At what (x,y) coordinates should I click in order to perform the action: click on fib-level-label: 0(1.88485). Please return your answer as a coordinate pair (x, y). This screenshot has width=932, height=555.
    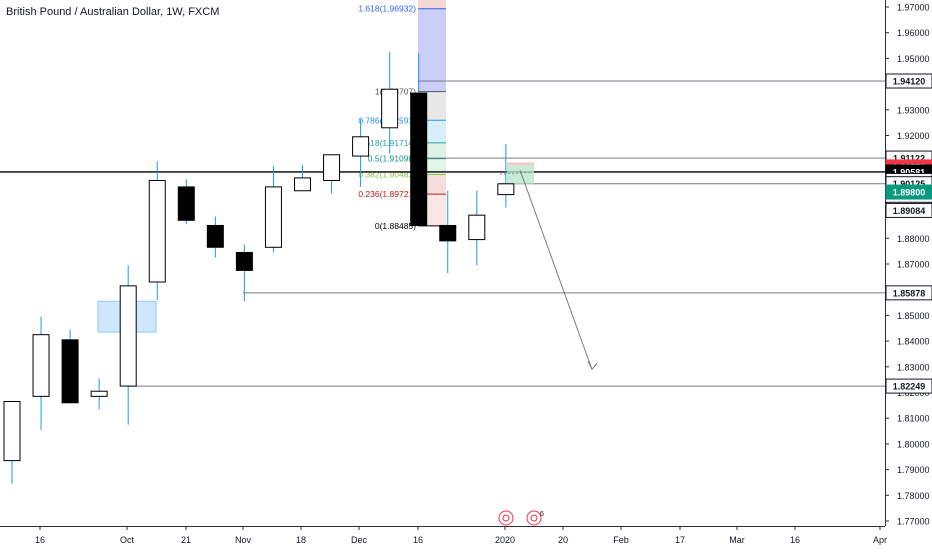
    Looking at the image, I should click on (395, 226).